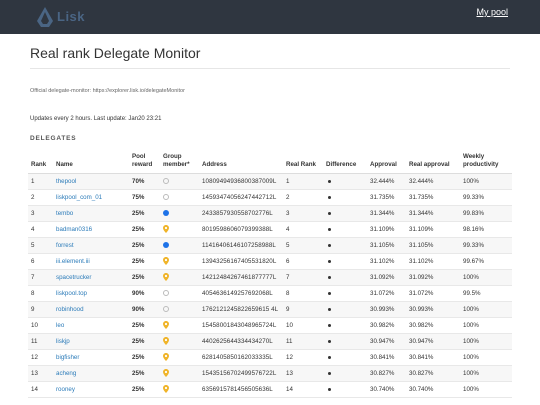 Image resolution: width=540 pixels, height=405 pixels. What do you see at coordinates (53, 138) in the screenshot?
I see `delegates-section-label: DELEGATES` at bounding box center [53, 138].